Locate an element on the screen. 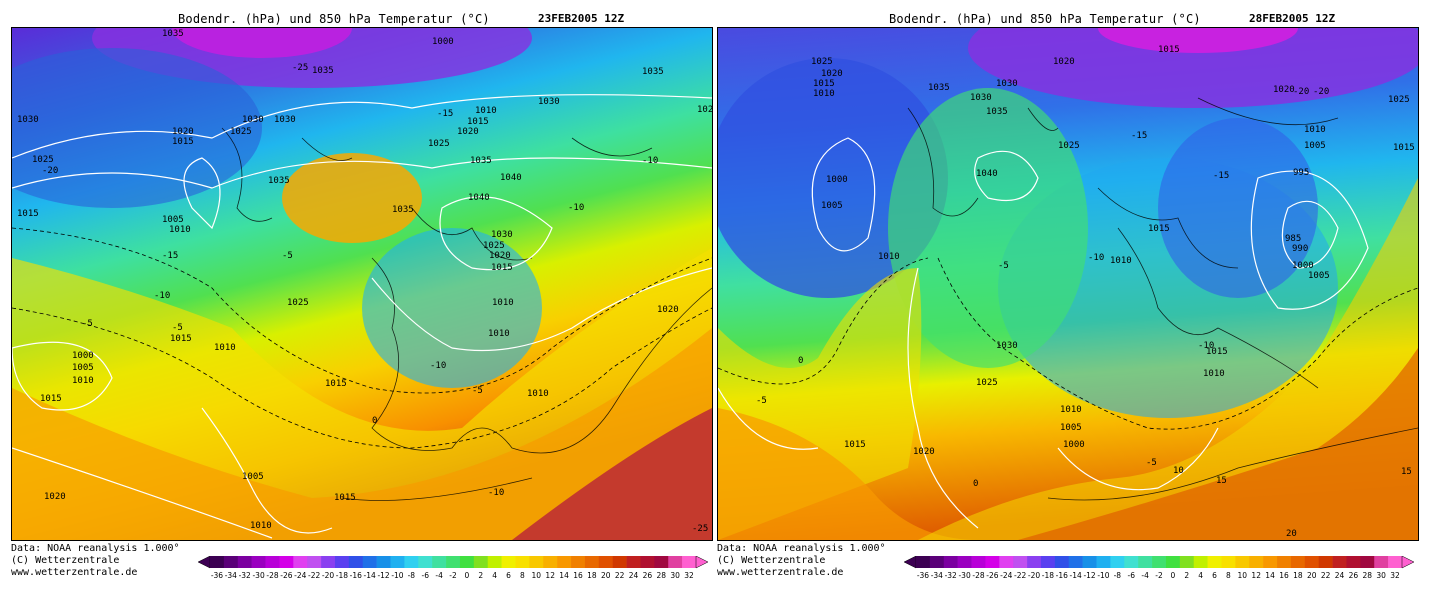 The image size is (1429, 601). colorbar-tick-label: 4 is located at coordinates (1200, 575).